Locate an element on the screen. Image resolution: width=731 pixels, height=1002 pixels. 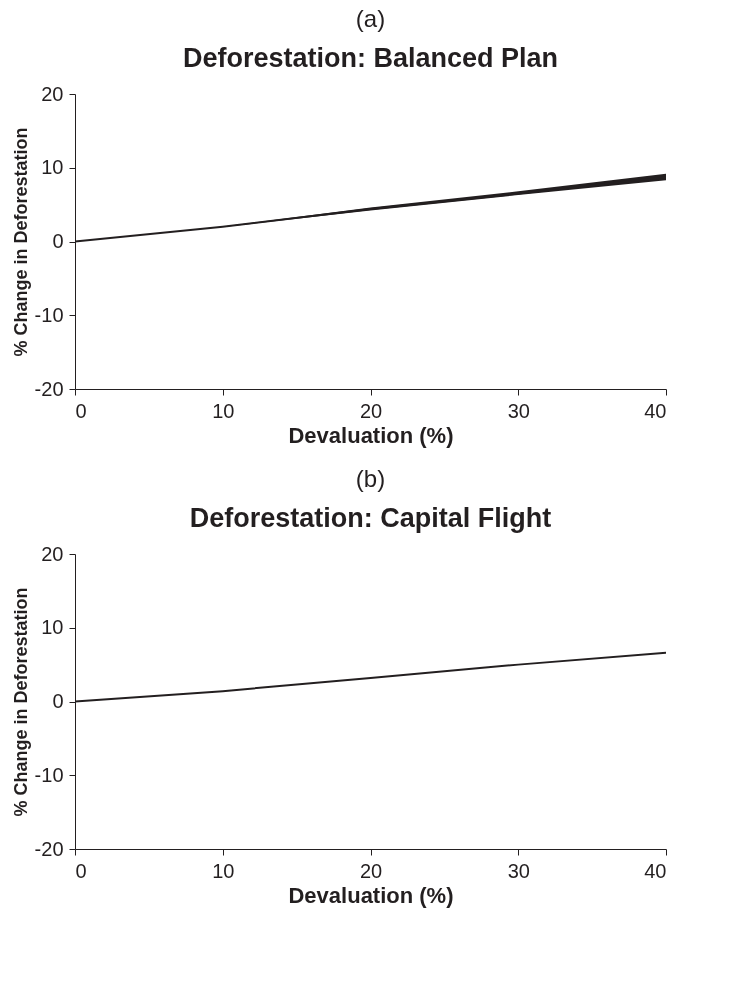
chart-title: (b) is located at coordinates (370, 478).